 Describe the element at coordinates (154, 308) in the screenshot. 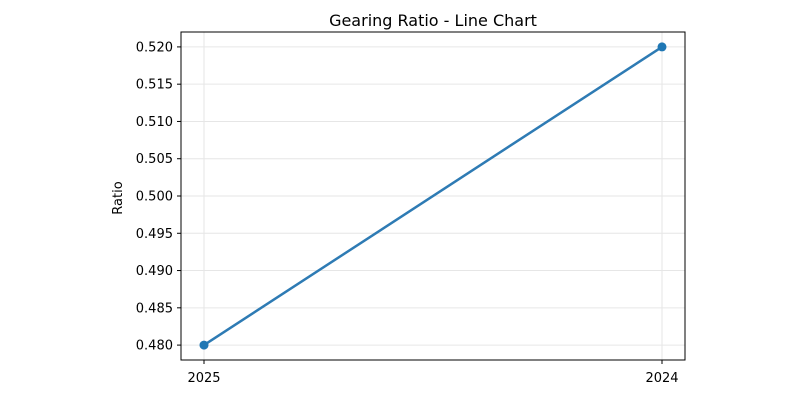

I see `y-tick-label: 0.485` at that location.